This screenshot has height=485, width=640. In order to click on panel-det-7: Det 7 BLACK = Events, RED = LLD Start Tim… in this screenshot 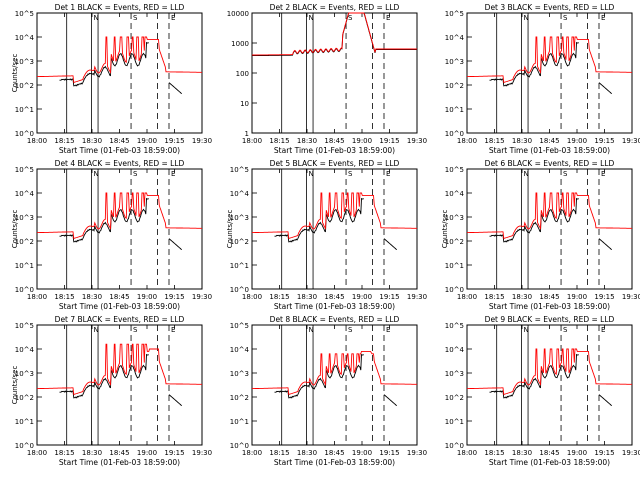, I will do `click(111, 391)`.